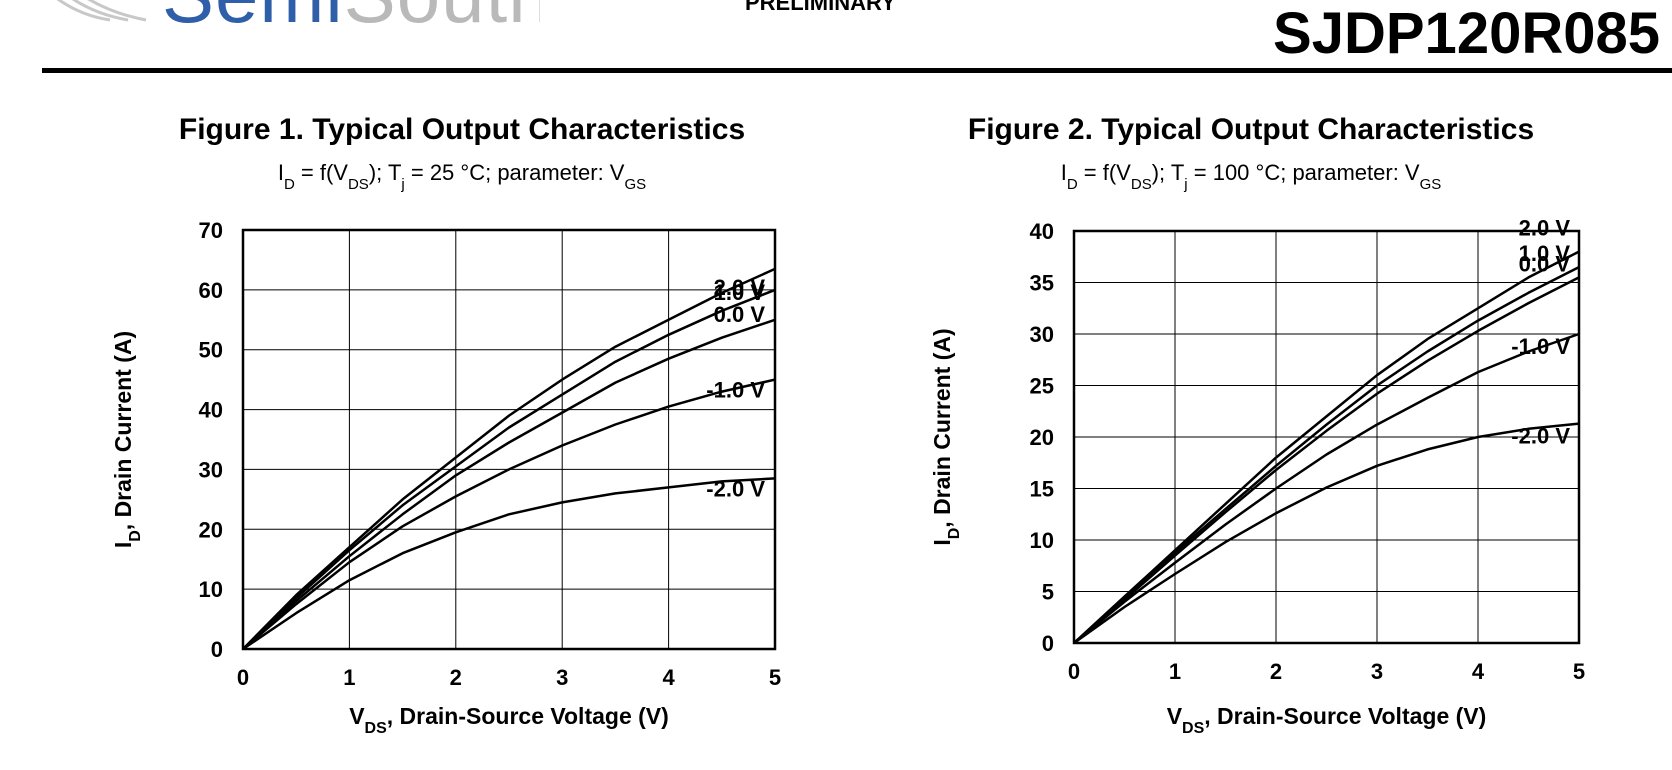  What do you see at coordinates (442, 17) in the screenshot?
I see `logo-word-south: South` at bounding box center [442, 17].